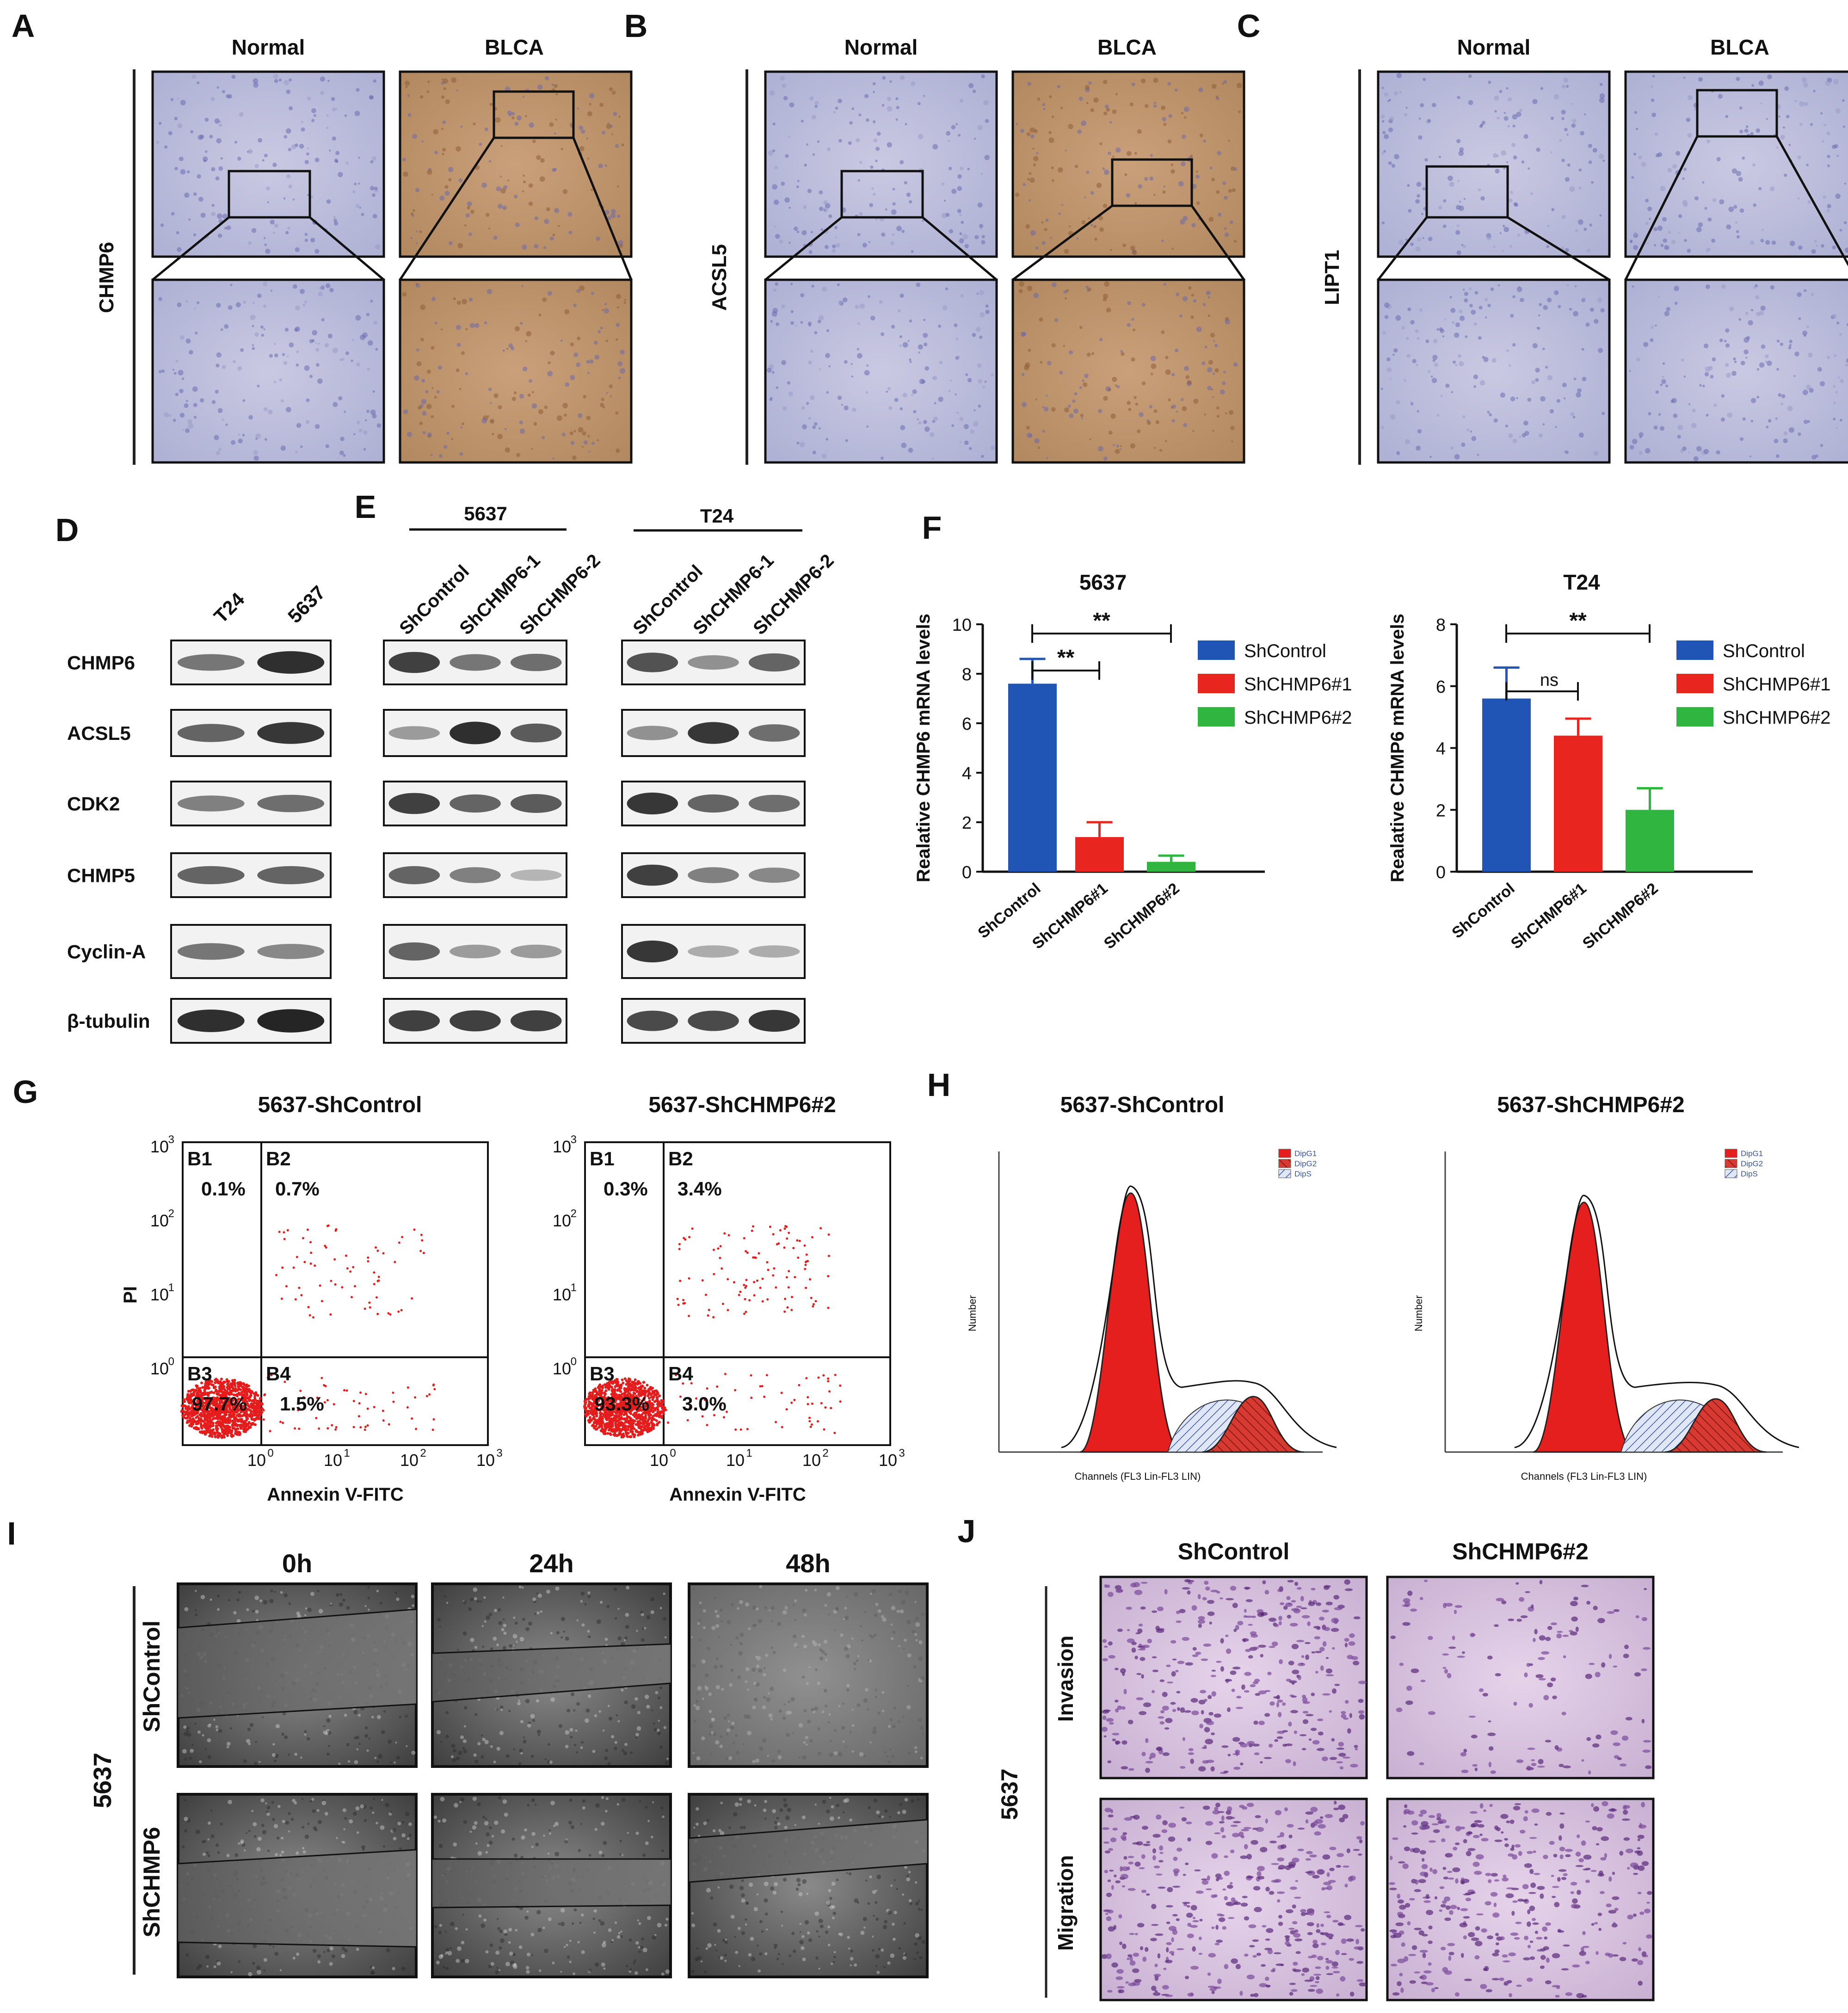  I want to click on x-tick-label: ShCHMP6#2, so click(1142, 916).